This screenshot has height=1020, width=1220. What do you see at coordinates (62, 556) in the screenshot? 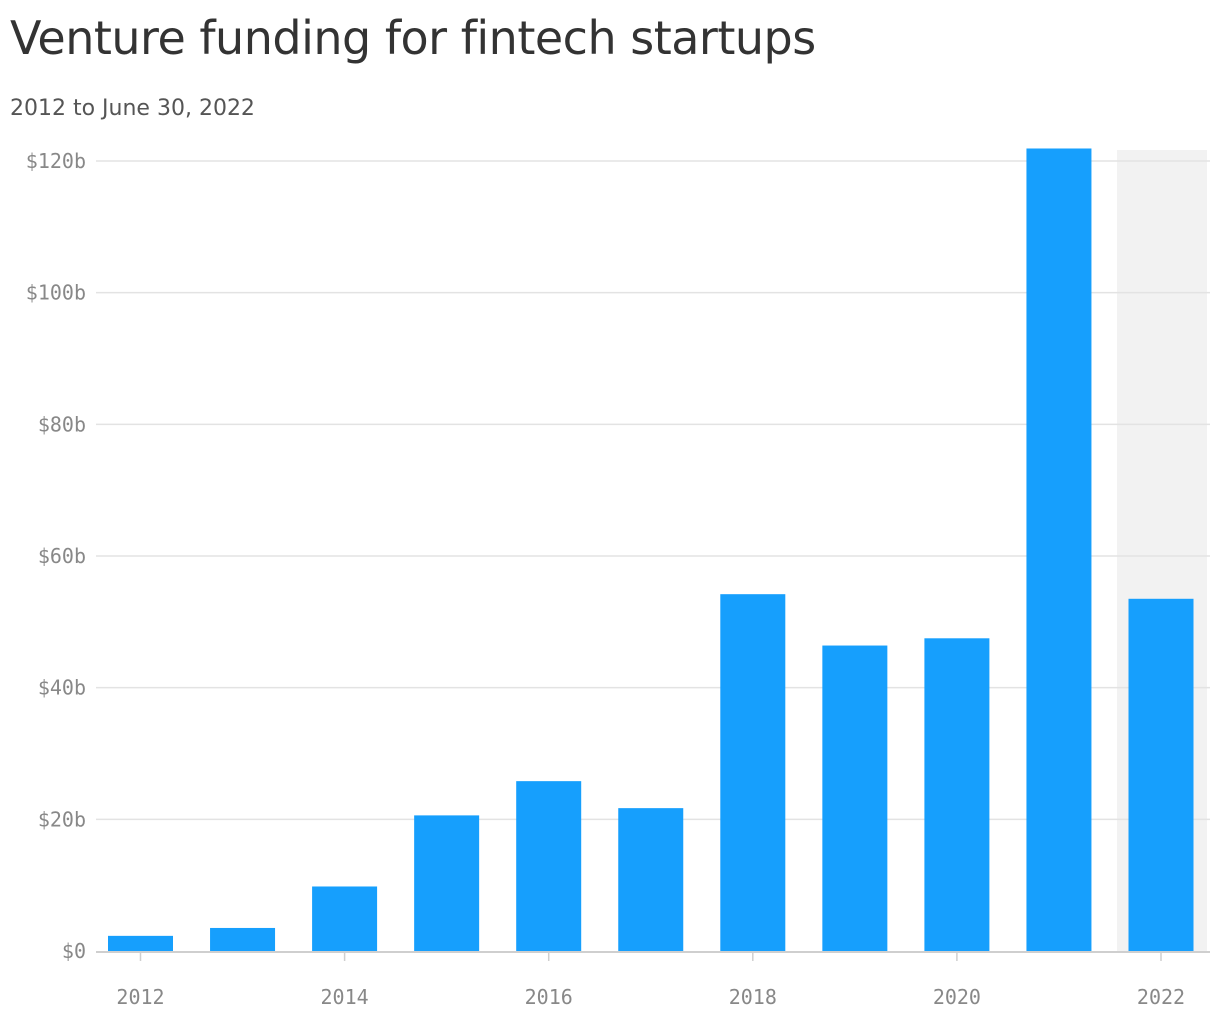
I see `y-tick-label: $60b` at bounding box center [62, 556].